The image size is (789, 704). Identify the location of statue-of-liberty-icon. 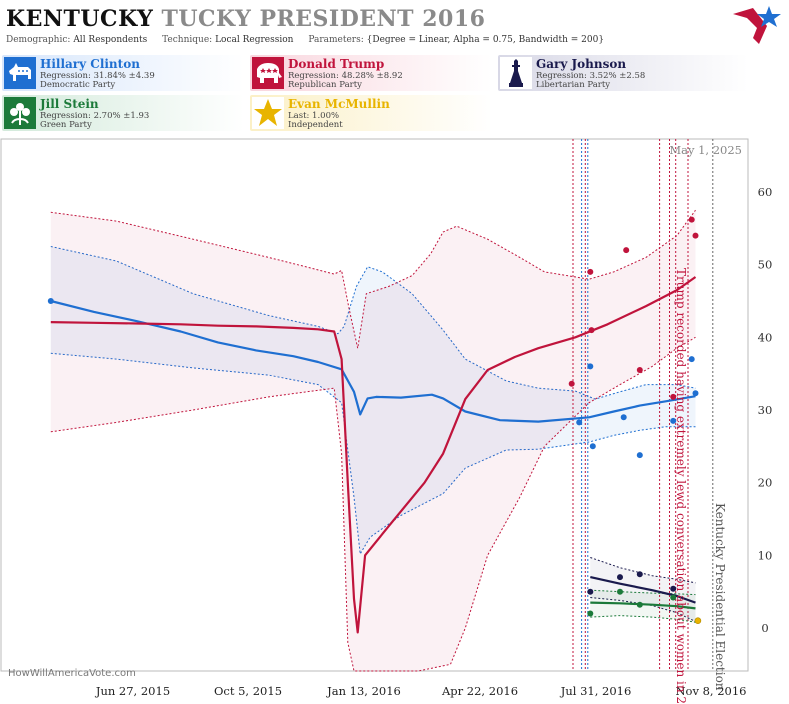
(516, 73).